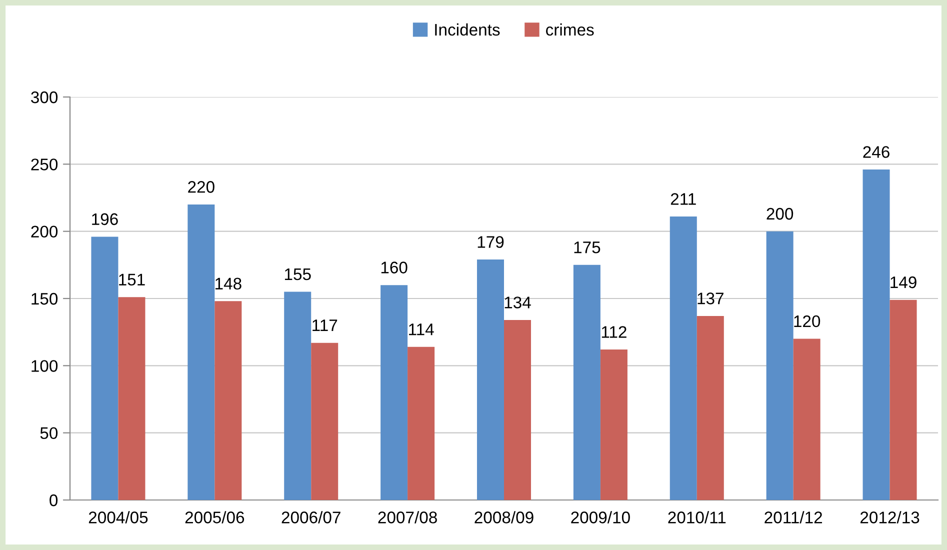  I want to click on data-label: 137, so click(711, 298).